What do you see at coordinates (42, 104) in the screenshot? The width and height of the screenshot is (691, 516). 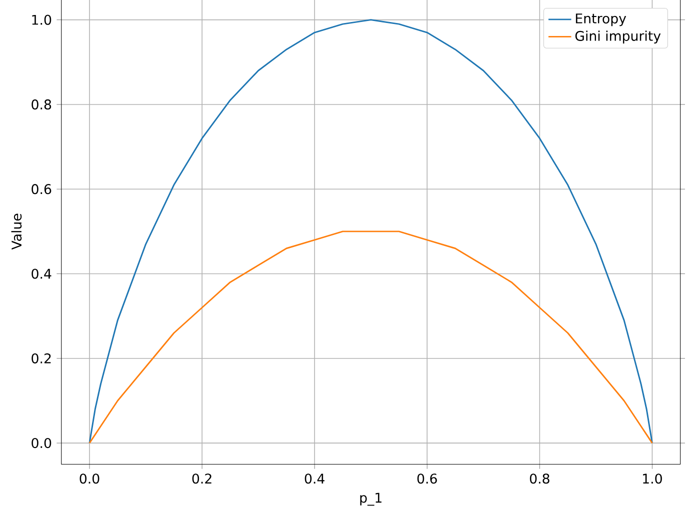 I see `y-tick-label: 0.8` at bounding box center [42, 104].